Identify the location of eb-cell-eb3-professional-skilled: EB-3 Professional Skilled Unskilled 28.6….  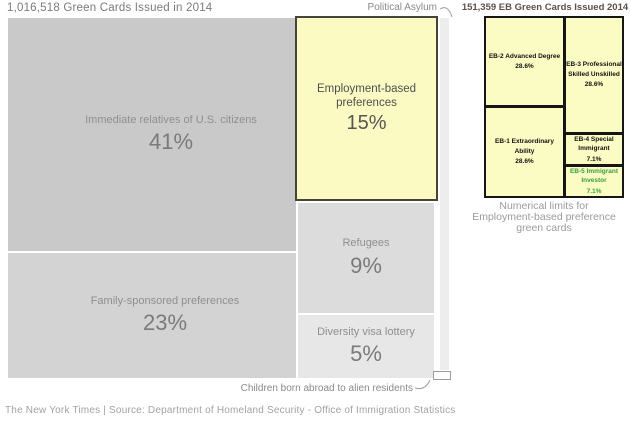
(594, 75).